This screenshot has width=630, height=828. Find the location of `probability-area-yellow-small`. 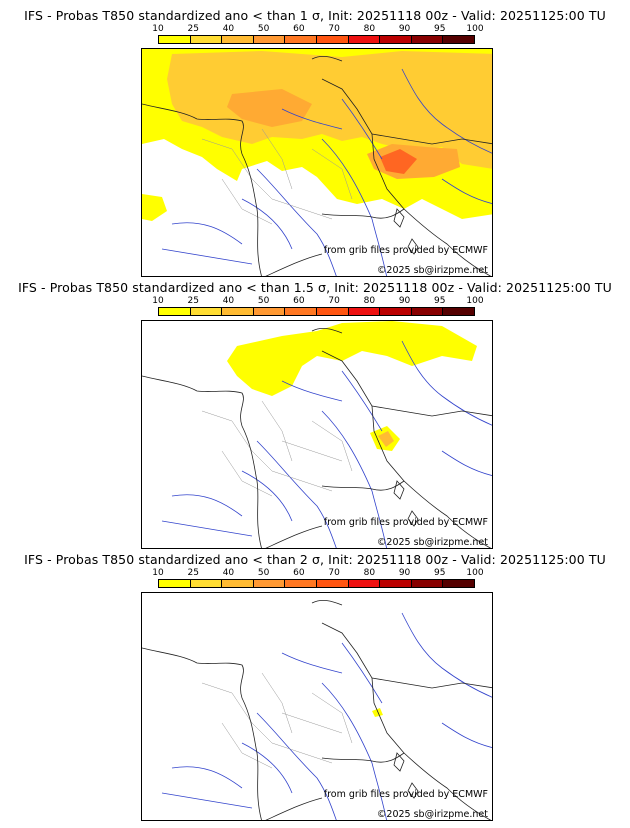

probability-area-yellow-small is located at coordinates (377, 712).